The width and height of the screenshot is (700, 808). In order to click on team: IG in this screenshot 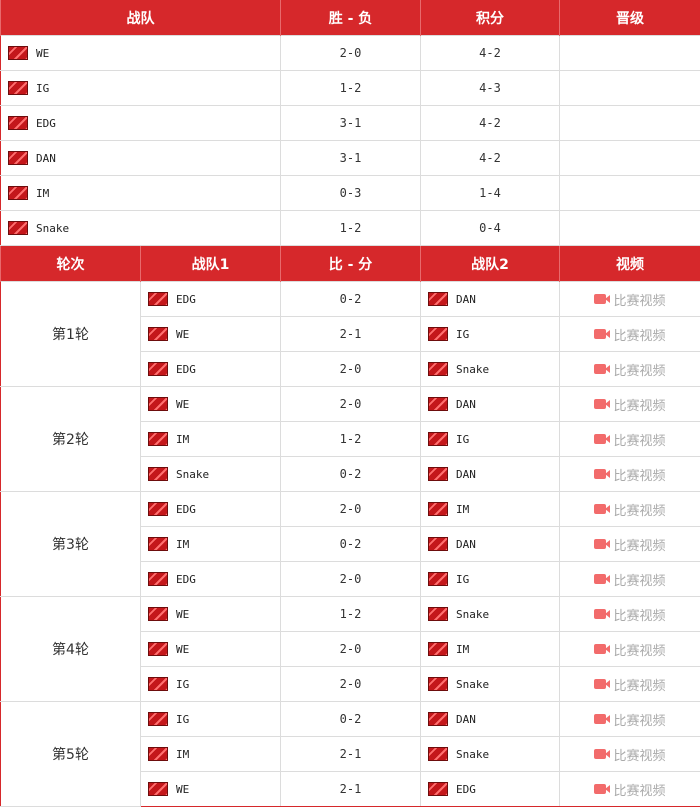, I will do `click(214, 719)`.